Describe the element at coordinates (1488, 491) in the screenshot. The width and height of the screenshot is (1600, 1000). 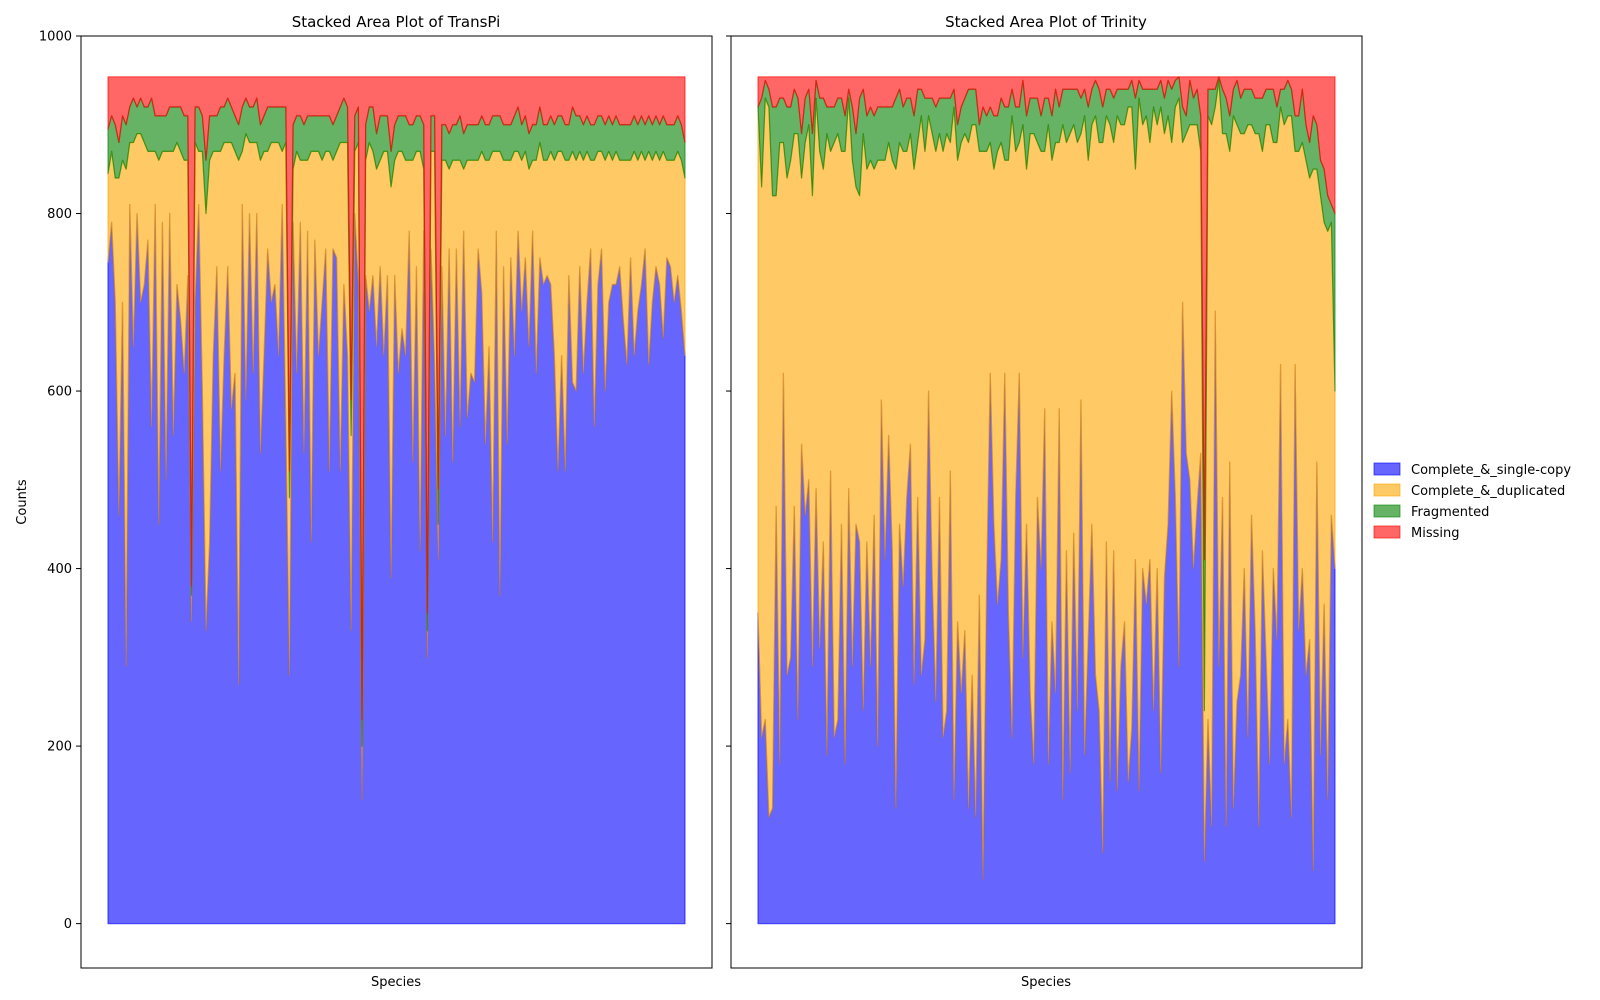
I see `legend-label-duplicated: Complete_&_duplicated` at that location.